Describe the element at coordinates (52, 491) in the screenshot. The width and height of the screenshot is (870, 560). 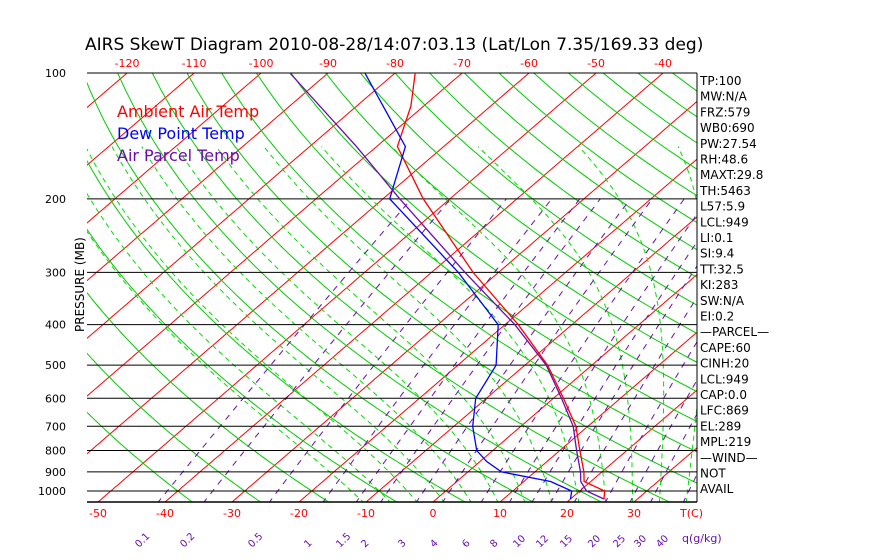
I see `pressure-tick-label: 1000` at that location.